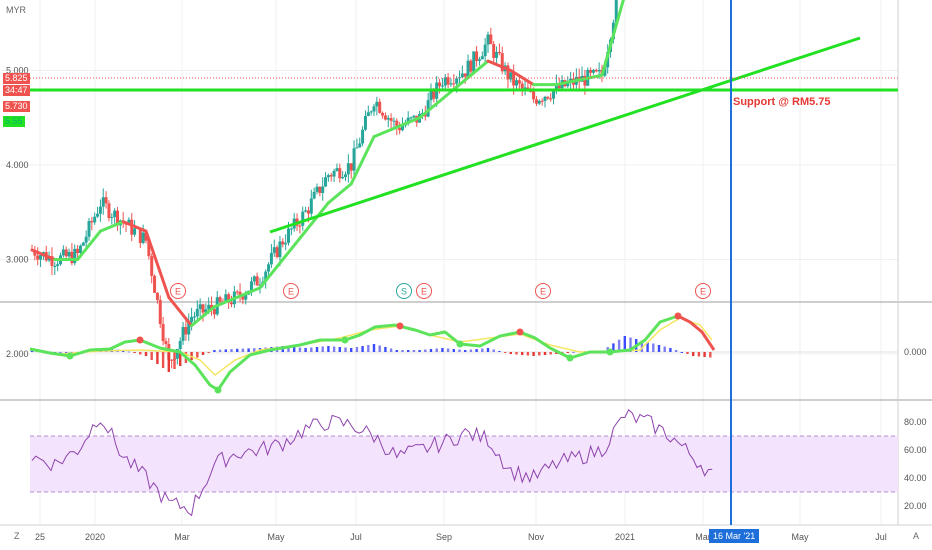  I want to click on price-axis-tick: 4.000, so click(17, 165).